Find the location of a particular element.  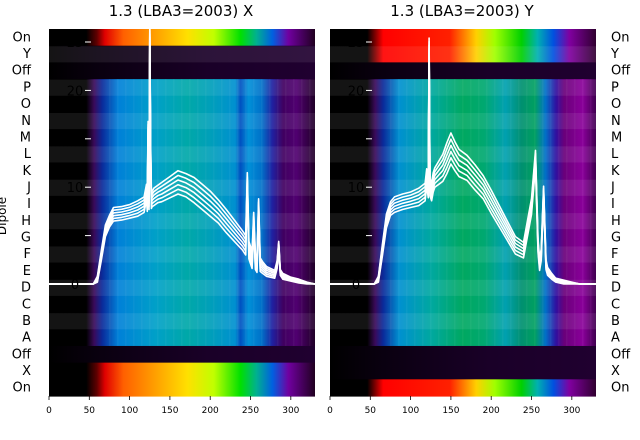

heatmap-row-n is located at coordinates (463, 121).